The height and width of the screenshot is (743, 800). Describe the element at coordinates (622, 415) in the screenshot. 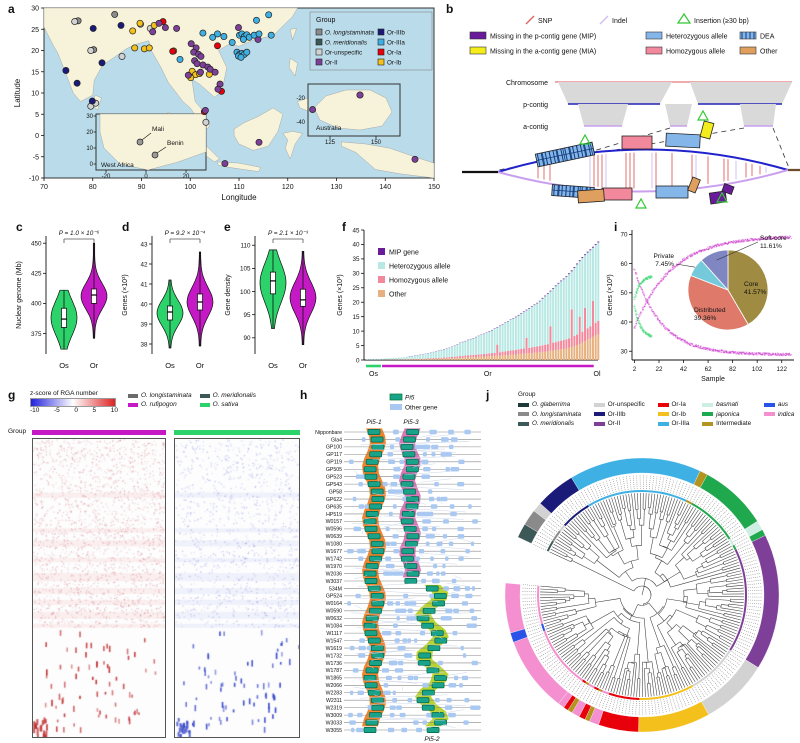

I see `phylo-legend-item: Or-IIIb` at that location.